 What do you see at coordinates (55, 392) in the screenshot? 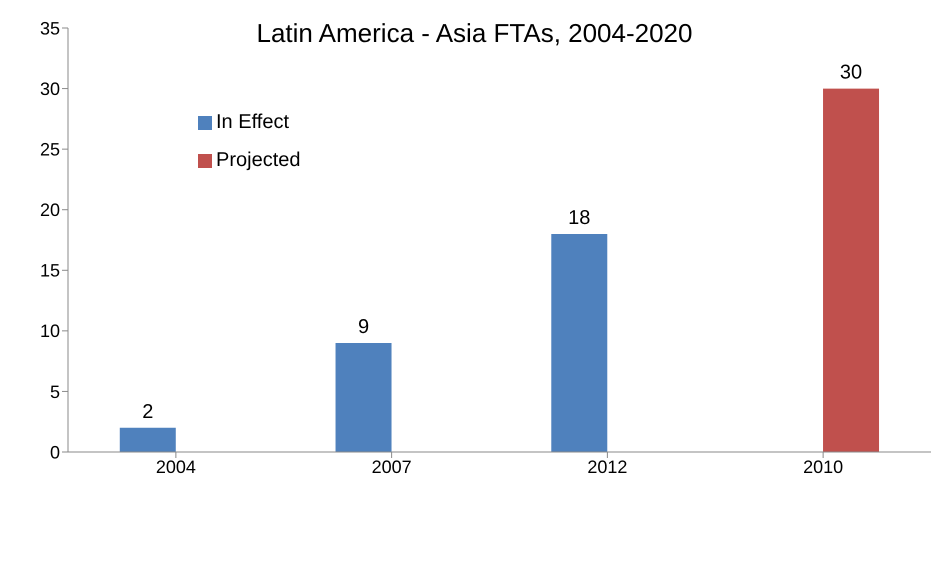
I see `y-tick-label: 5` at bounding box center [55, 392].